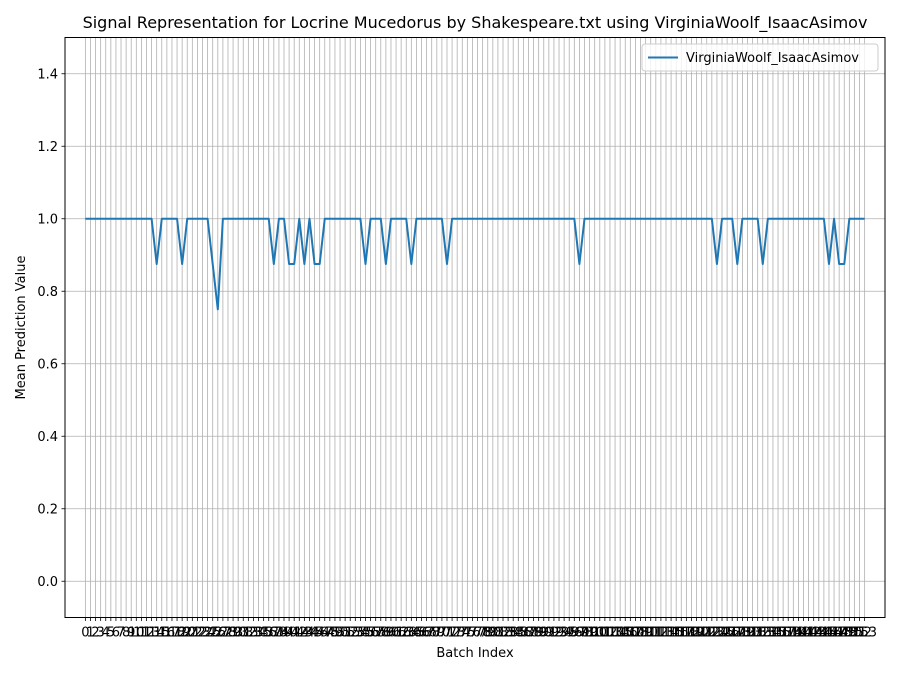  I want to click on x-tick-label: 147, so click(834, 633).